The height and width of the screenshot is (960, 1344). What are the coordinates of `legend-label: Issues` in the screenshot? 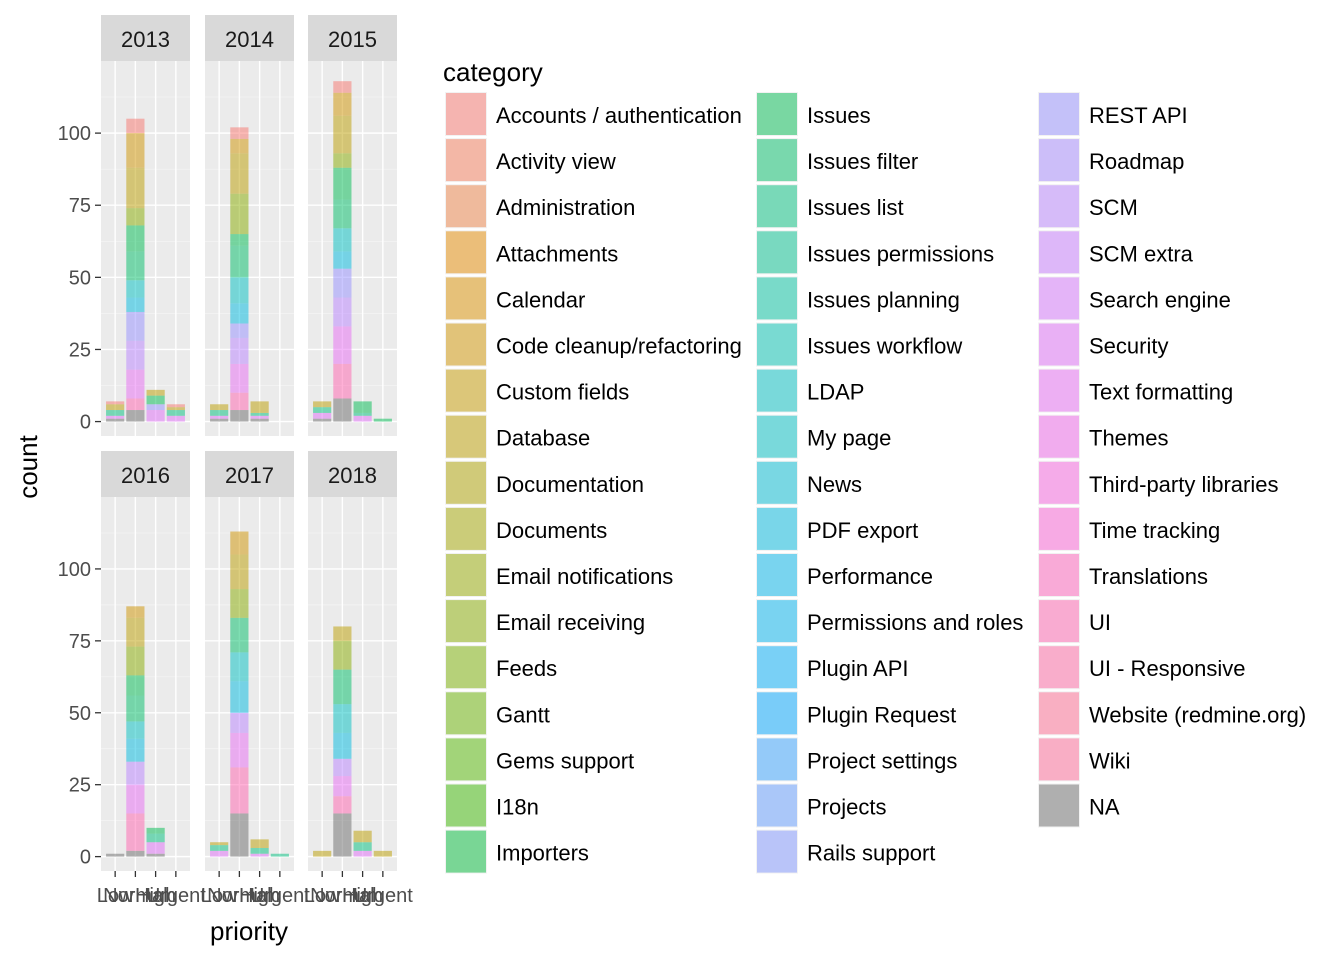 It's located at (839, 115).